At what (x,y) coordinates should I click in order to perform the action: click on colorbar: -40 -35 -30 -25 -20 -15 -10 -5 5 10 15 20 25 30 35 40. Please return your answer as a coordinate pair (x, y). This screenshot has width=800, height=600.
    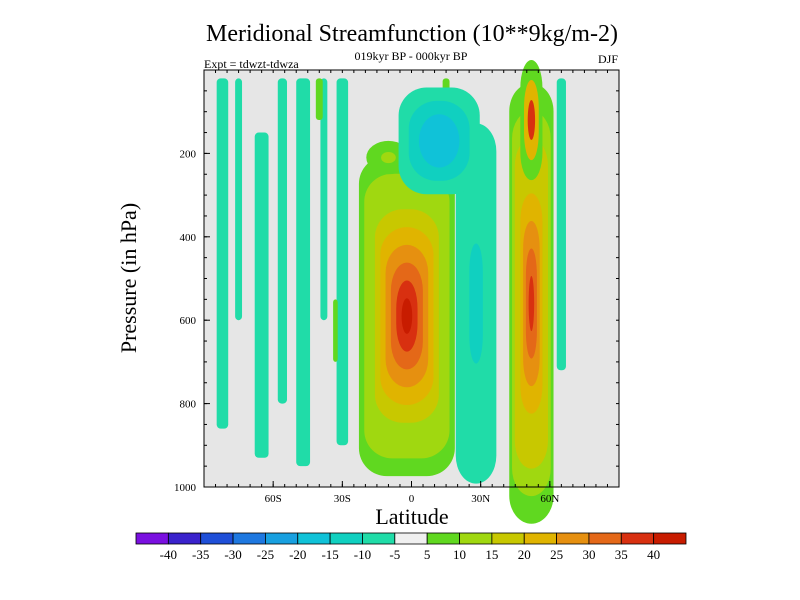
    Looking at the image, I should click on (411, 547).